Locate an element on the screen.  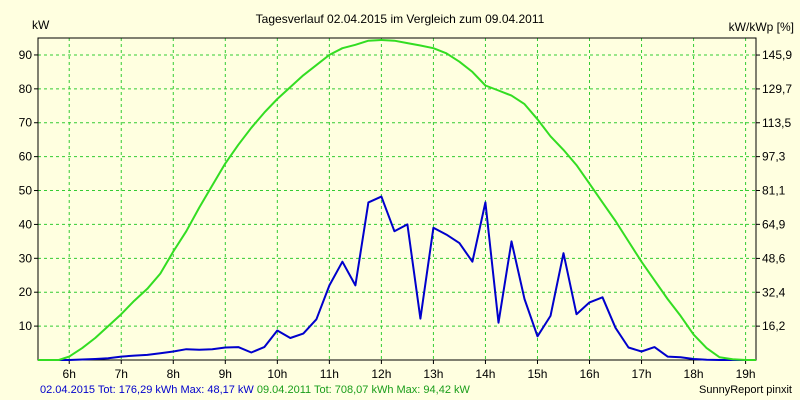
x-tick-label-13: 19h is located at coordinates (746, 374).